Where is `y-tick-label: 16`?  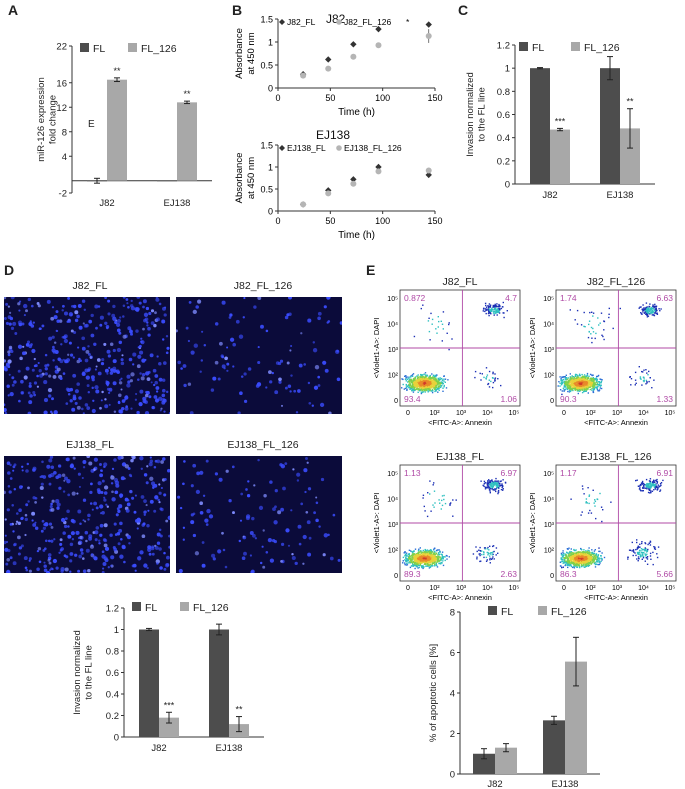
y-tick-label: 16 is located at coordinates (61, 83).